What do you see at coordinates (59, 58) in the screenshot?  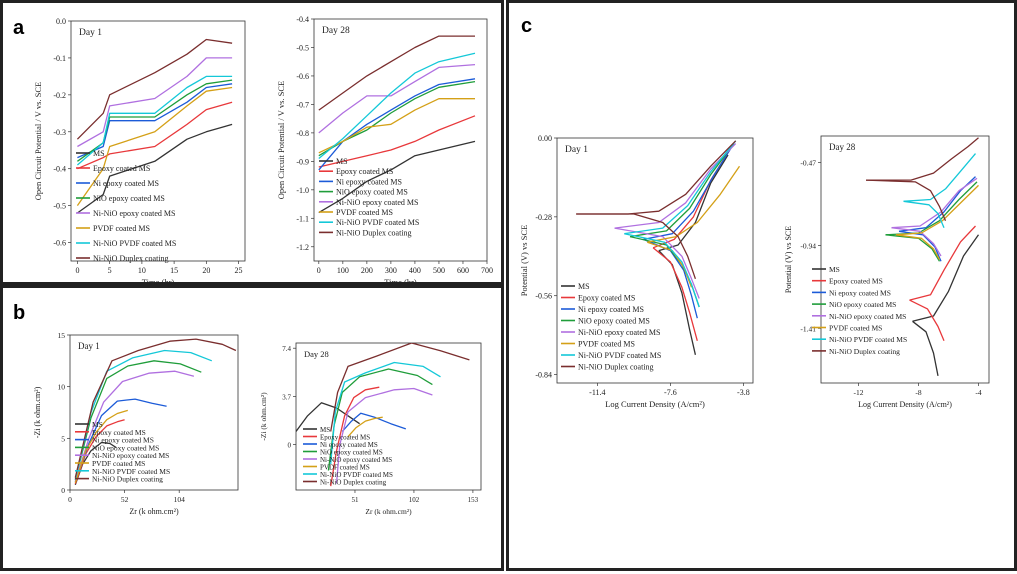 I see `y-tick-label: -0.1` at bounding box center [59, 58].